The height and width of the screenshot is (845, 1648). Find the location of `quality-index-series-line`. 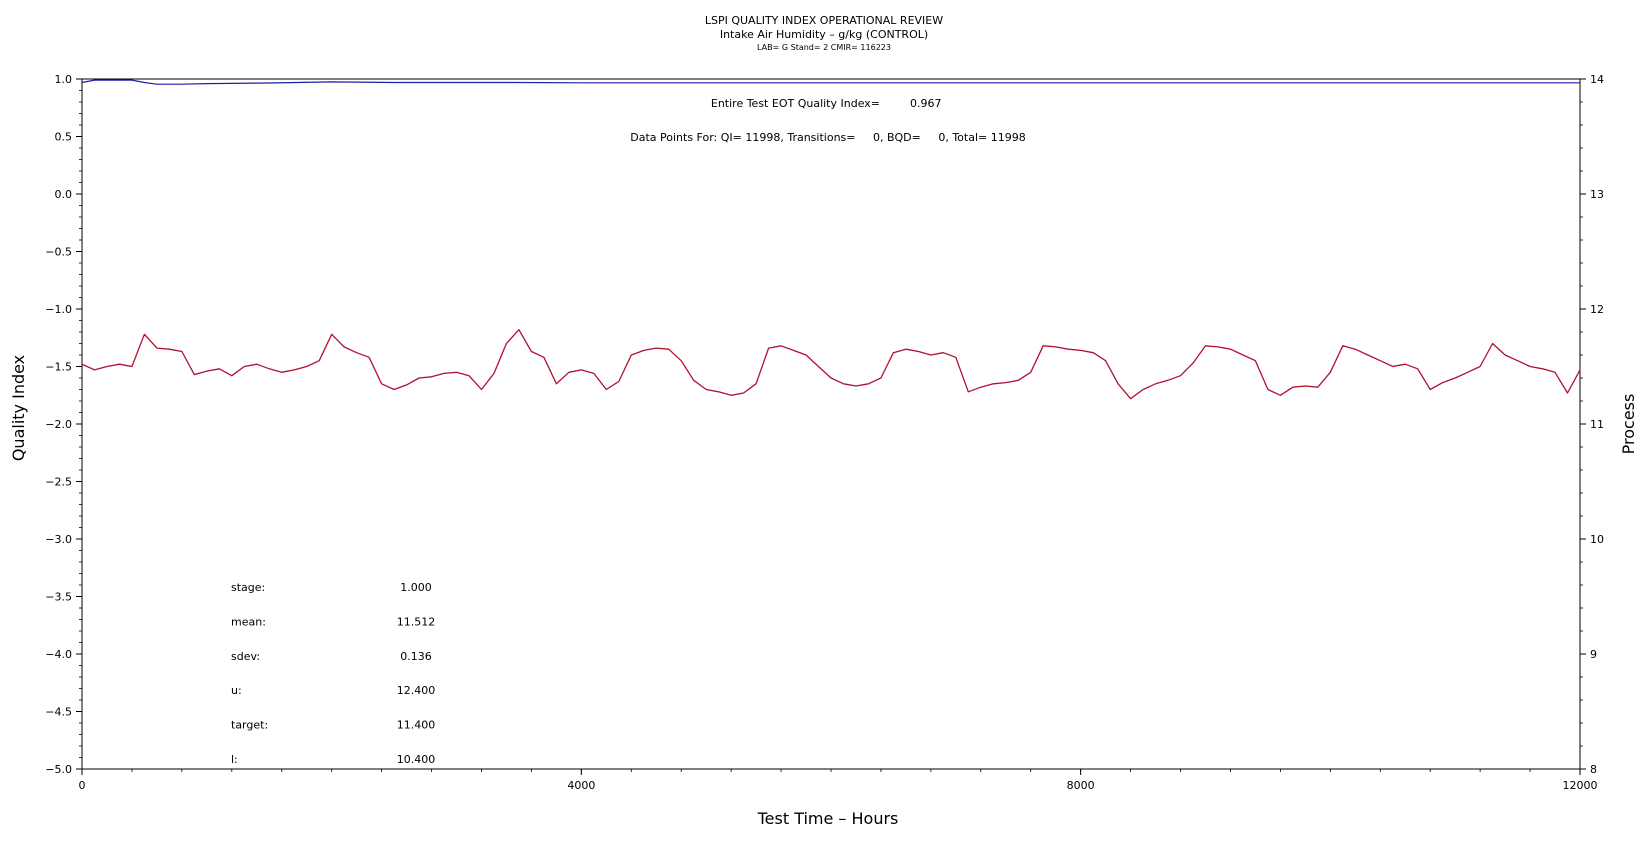

quality-index-series-line is located at coordinates (830, 82).